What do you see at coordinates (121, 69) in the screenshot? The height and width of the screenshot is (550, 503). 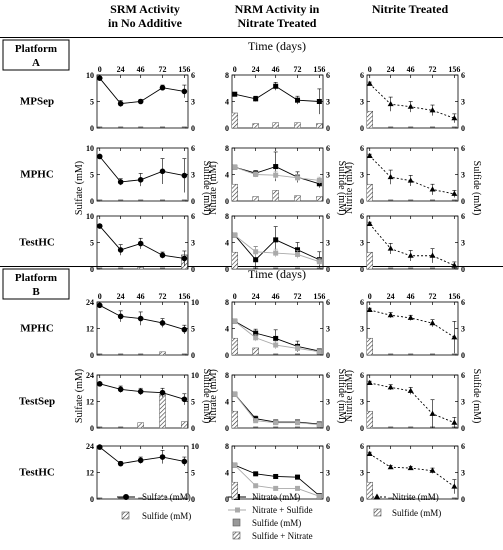 I see `x-tick-label: 24` at bounding box center [121, 69].